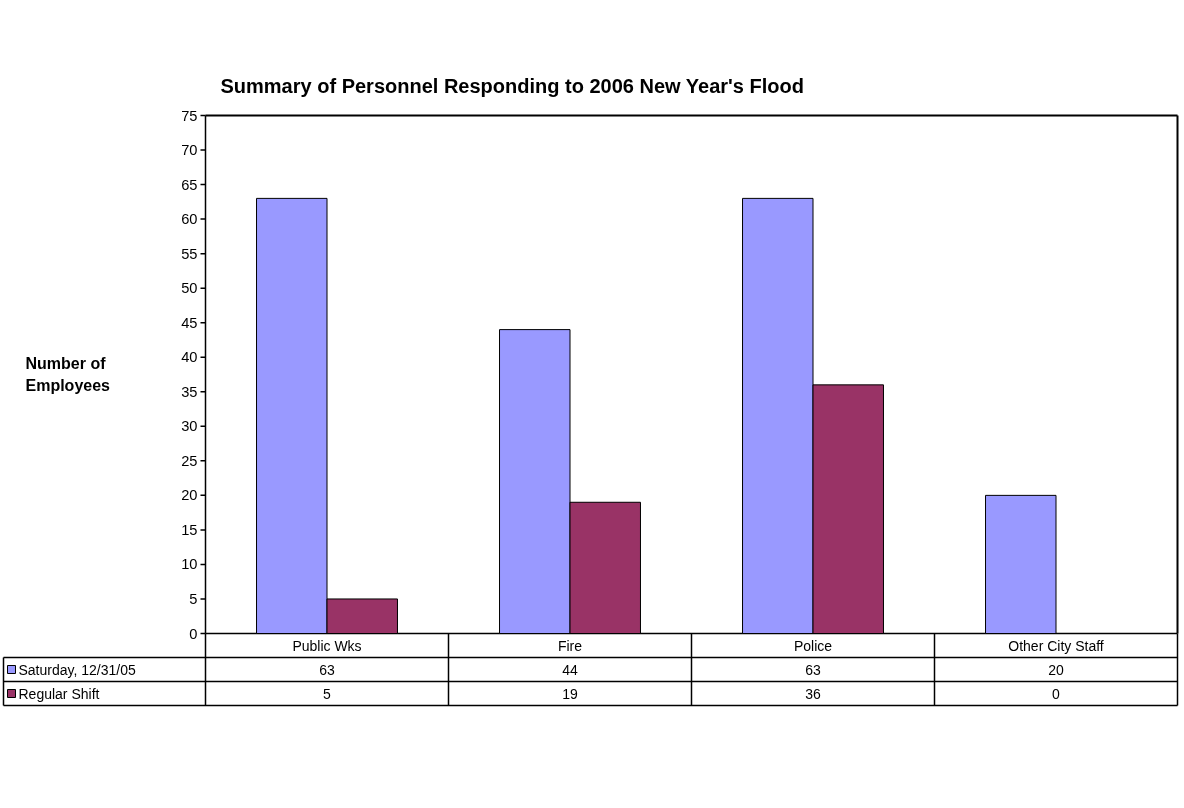  I want to click on y-tick-label: 30, so click(189, 426).